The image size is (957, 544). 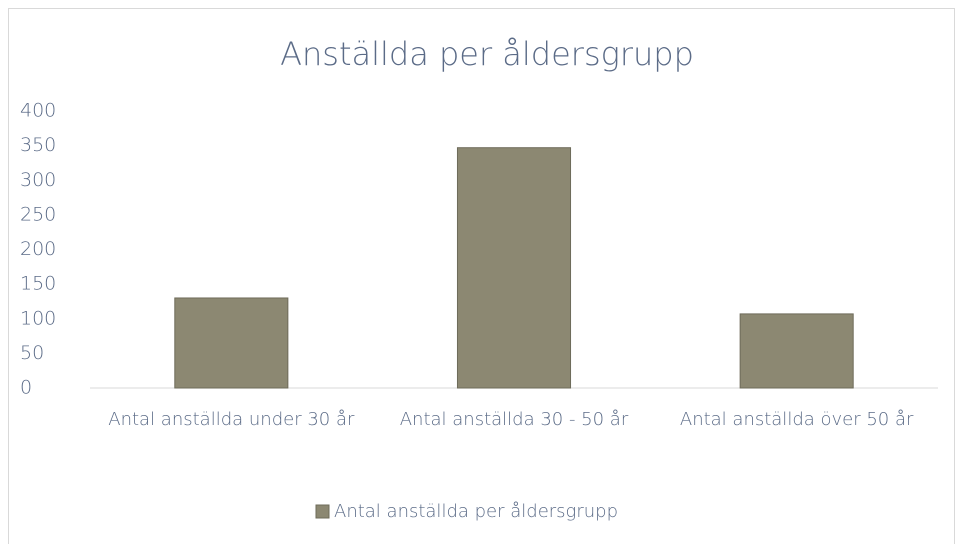 What do you see at coordinates (796, 419) in the screenshot?
I see `x-tick-label: Antal anställda över 50 år` at bounding box center [796, 419].